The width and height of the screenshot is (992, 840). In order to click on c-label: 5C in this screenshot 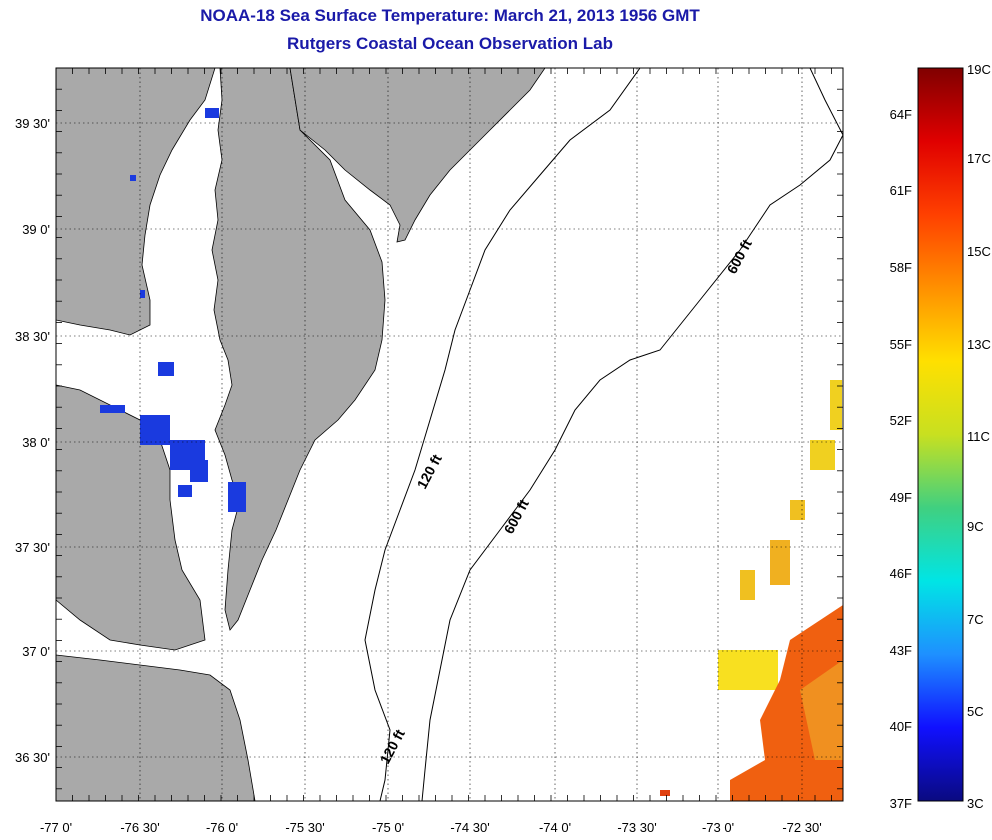, I will do `click(975, 711)`.